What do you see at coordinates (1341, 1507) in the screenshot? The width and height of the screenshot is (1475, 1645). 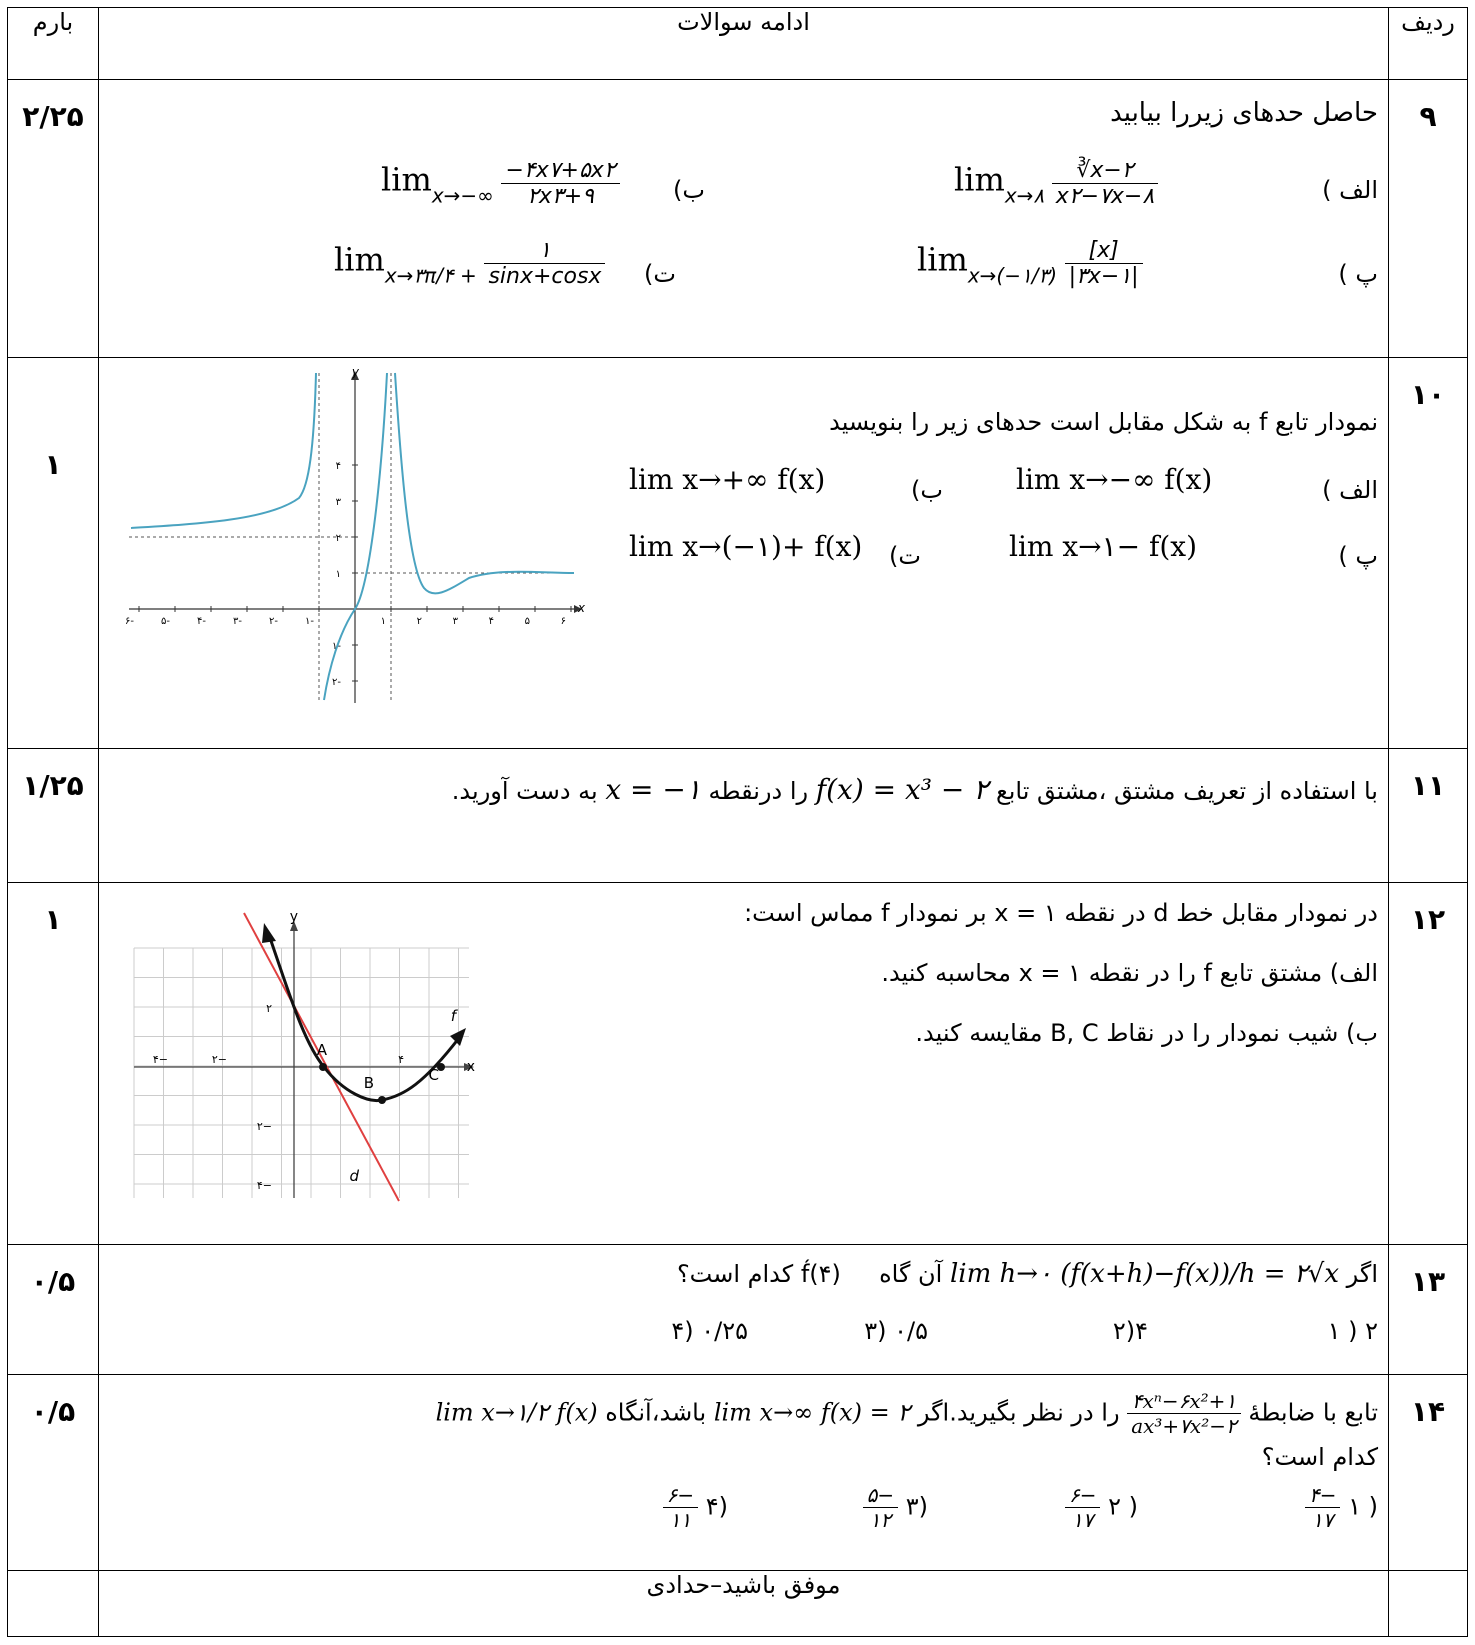 I see `q14-opt1: ( ۱ −۴ ۱۷` at bounding box center [1341, 1507].